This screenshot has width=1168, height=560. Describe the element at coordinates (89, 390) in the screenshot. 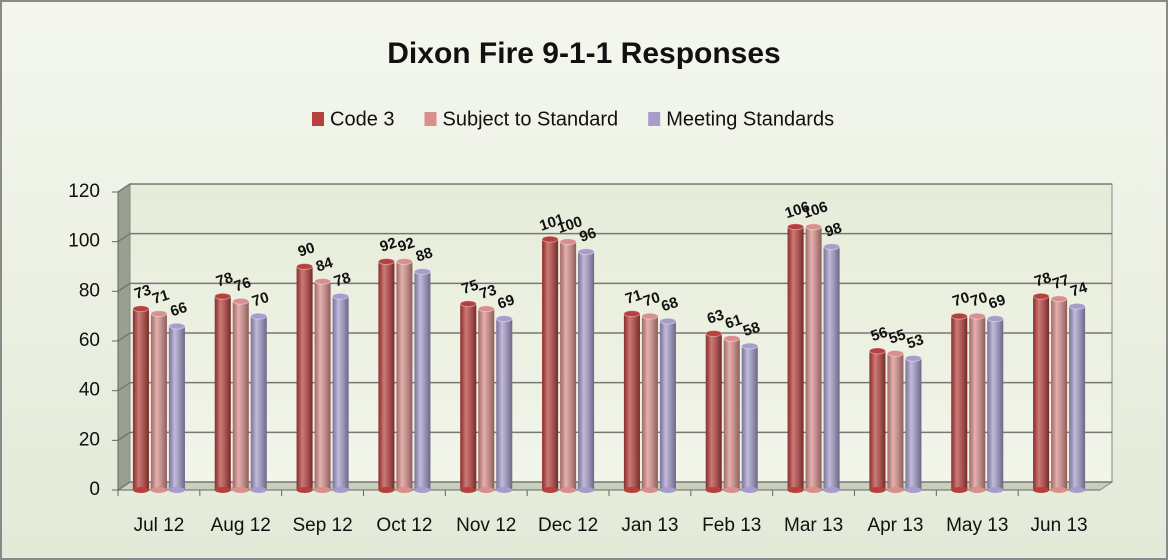

I see `y-tick-label: 40` at that location.